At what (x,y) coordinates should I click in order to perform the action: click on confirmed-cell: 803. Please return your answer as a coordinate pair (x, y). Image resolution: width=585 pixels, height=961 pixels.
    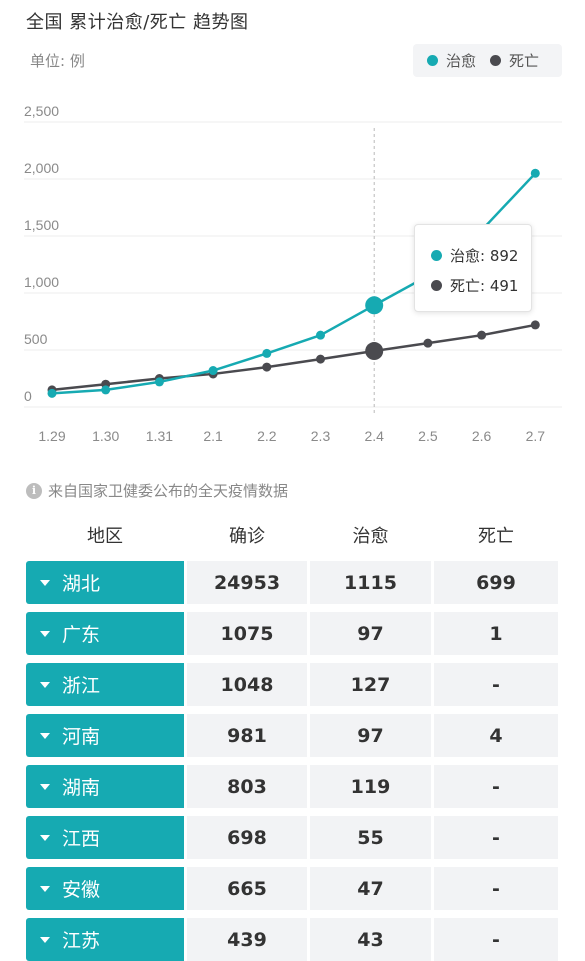
    Looking at the image, I should click on (247, 786).